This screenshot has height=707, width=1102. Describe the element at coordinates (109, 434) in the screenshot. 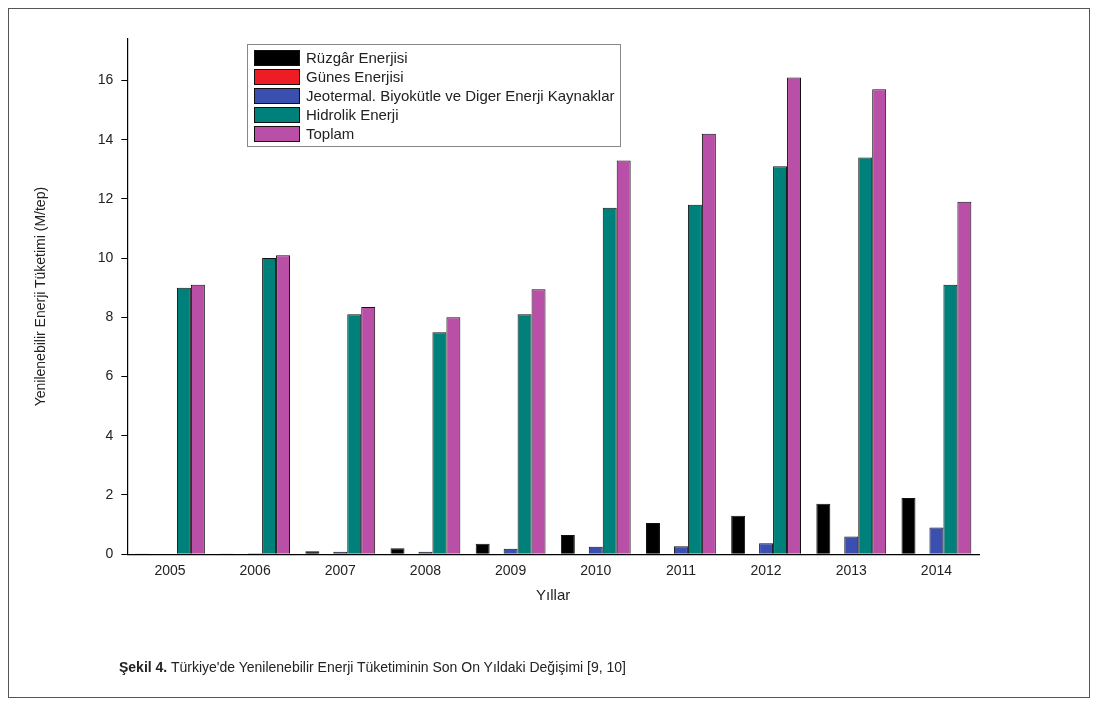

I see `y-tick-label: 4` at that location.